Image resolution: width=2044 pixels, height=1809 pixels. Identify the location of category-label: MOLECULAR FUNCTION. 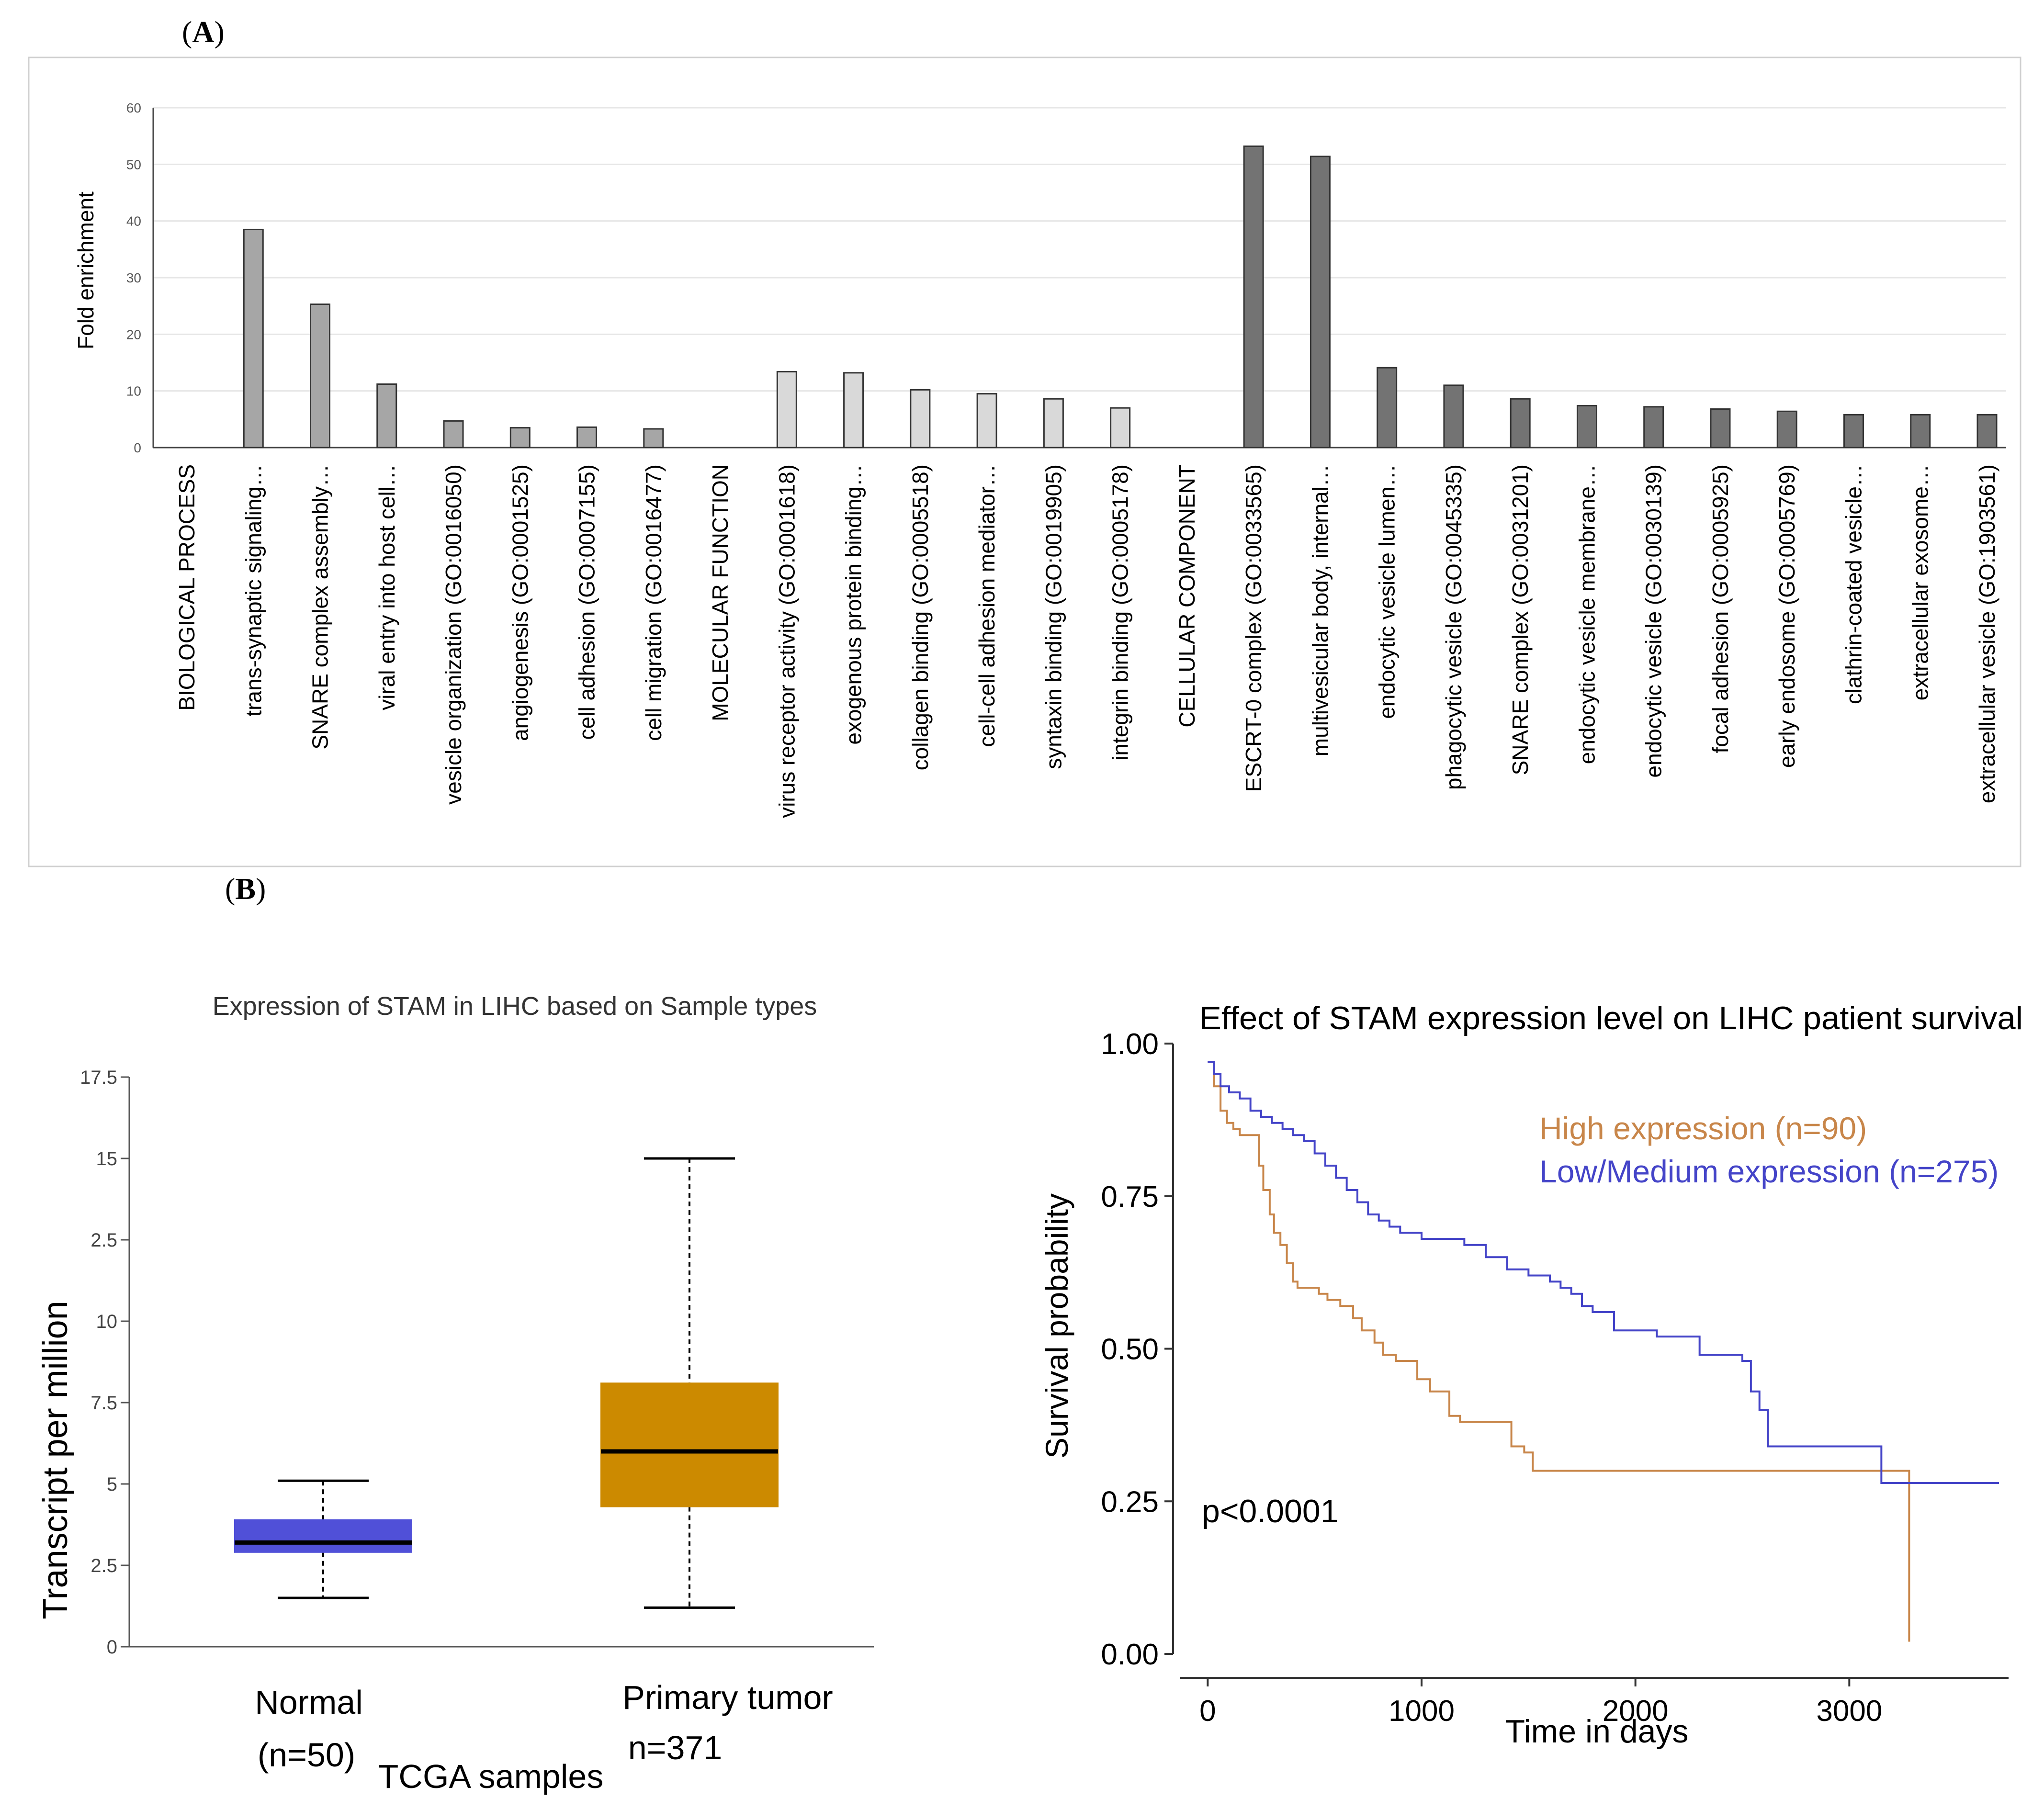
(721, 593).